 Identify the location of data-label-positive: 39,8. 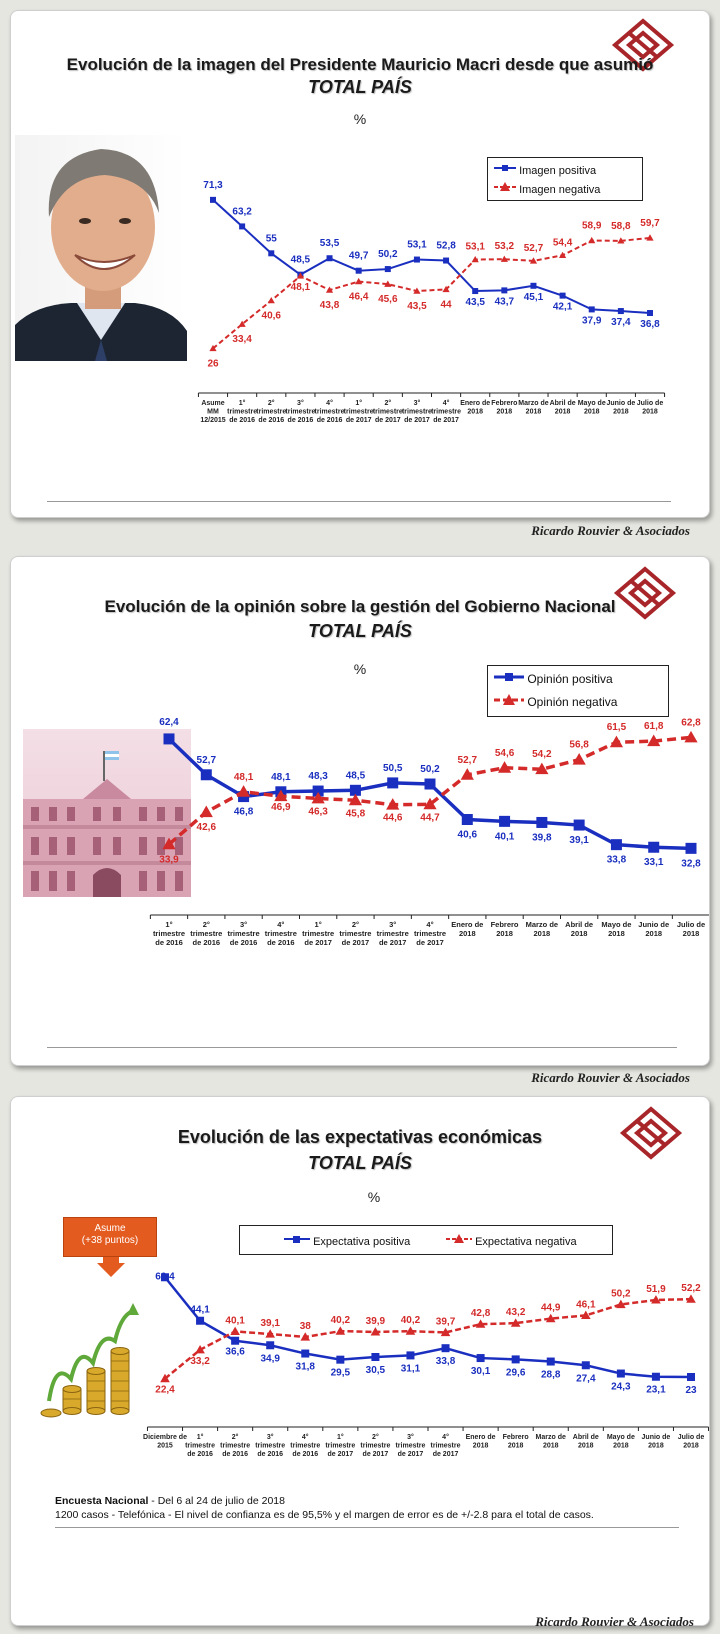
(542, 837).